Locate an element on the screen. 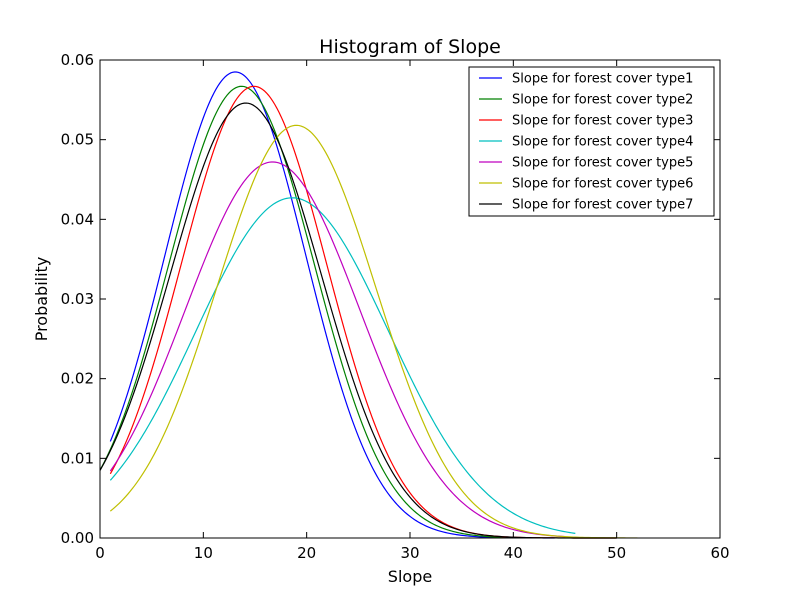 This screenshot has width=800, height=597. legend-box is located at coordinates (591, 141).